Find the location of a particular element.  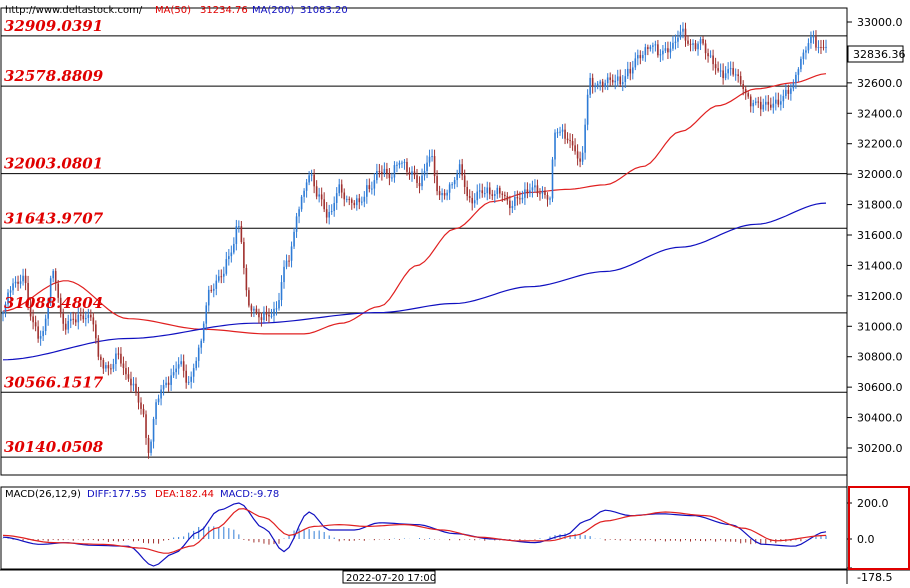

macd-dea-line is located at coordinates (414, 531).